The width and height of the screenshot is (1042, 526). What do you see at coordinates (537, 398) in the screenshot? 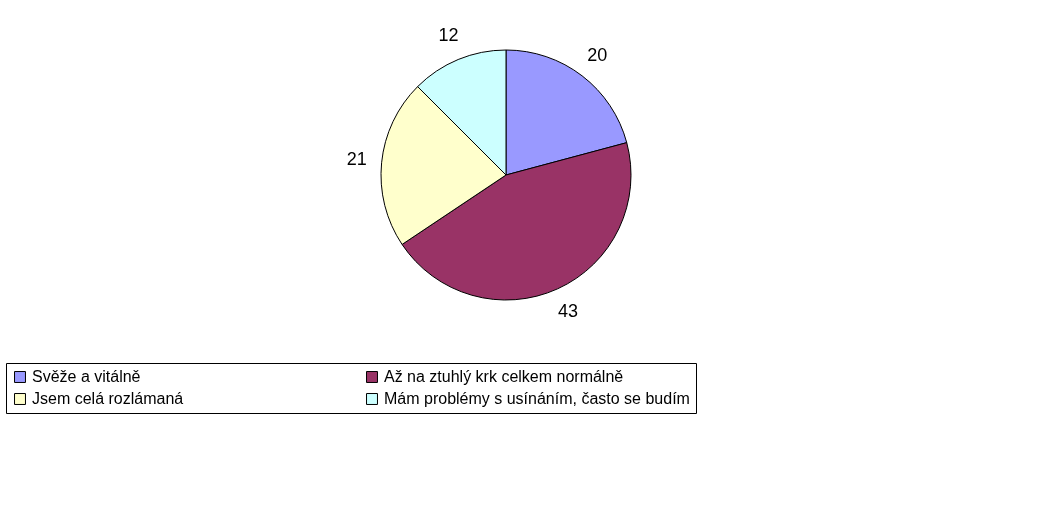
I see `legend-label: Mám problémy s usínáním, často se budím` at bounding box center [537, 398].